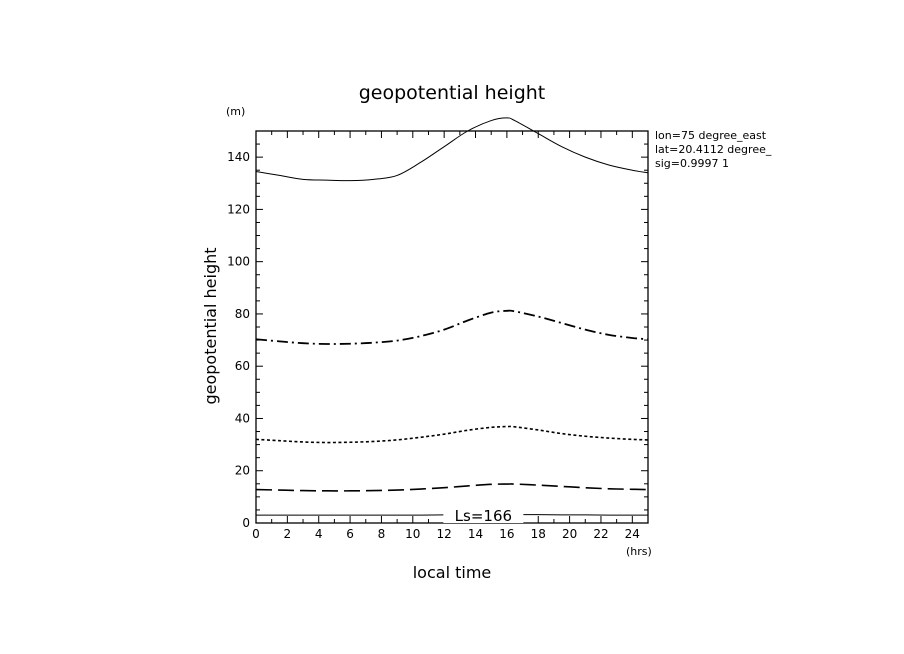 The width and height of the screenshot is (904, 654). What do you see at coordinates (238, 209) in the screenshot?
I see `y-tick-label: 120` at bounding box center [238, 209].